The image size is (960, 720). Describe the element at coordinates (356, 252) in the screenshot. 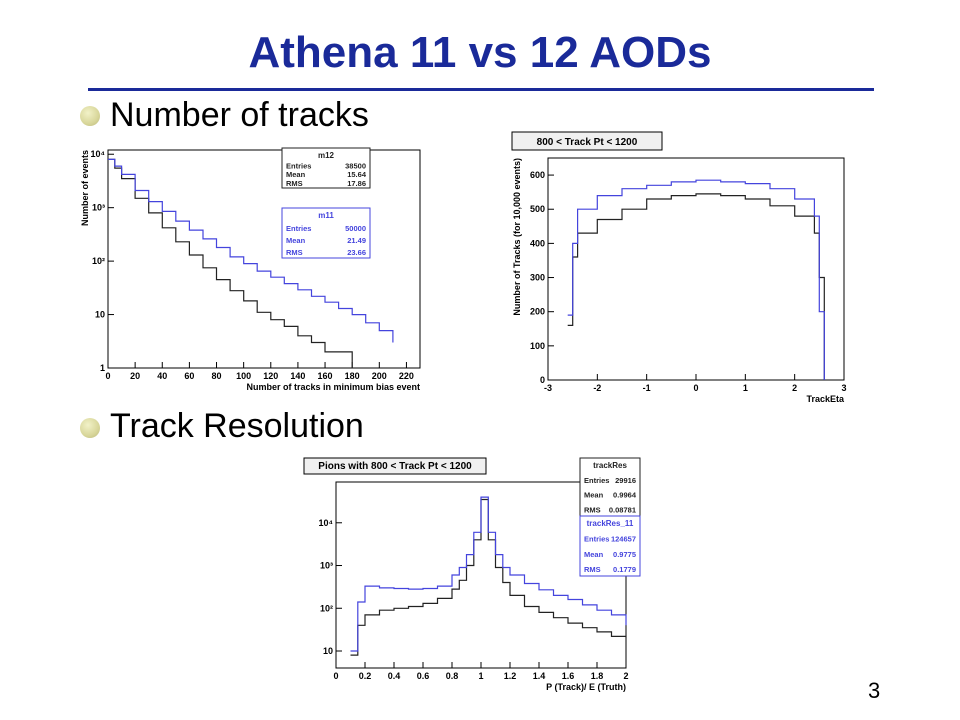

I see `stats-value: 23.66` at that location.